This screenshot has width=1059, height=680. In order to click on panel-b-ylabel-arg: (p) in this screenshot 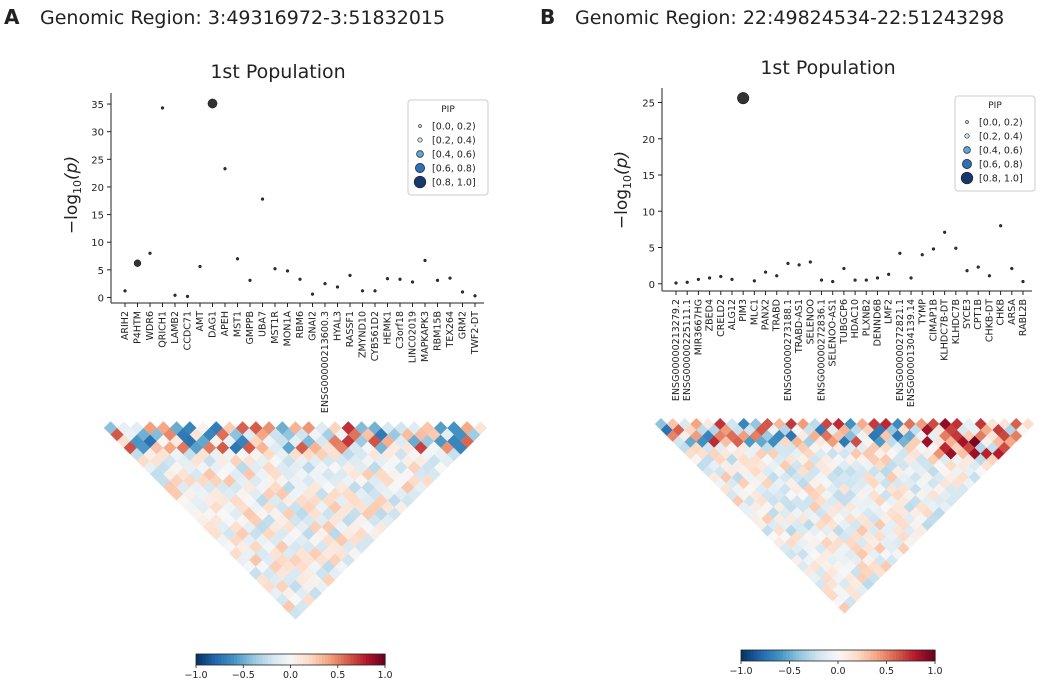, I will do `click(622, 163)`.